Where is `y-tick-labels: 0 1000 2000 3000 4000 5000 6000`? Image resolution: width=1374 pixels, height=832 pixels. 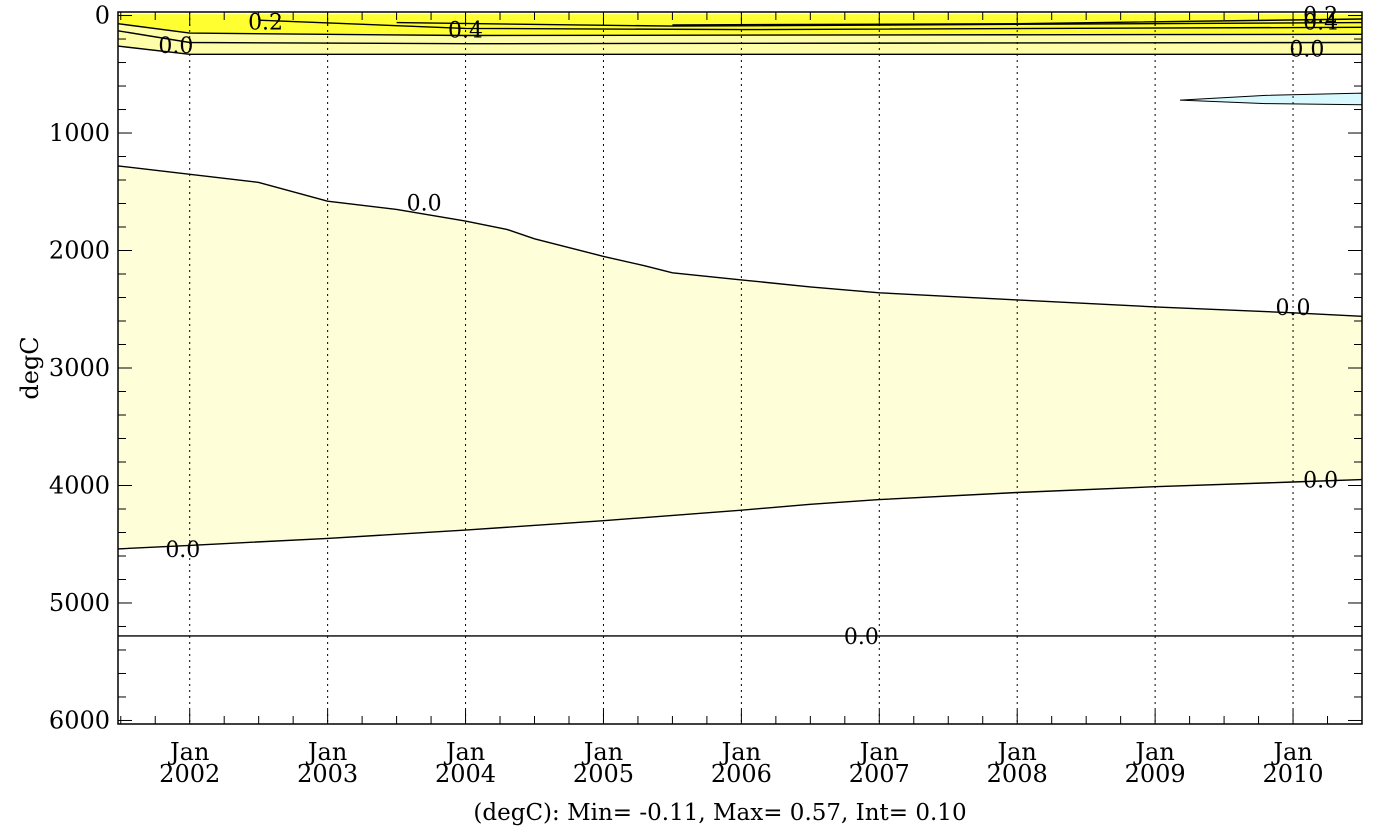
y-tick-labels: 0 1000 2000 3000 4000 5000 6000 is located at coordinates (79, 368).